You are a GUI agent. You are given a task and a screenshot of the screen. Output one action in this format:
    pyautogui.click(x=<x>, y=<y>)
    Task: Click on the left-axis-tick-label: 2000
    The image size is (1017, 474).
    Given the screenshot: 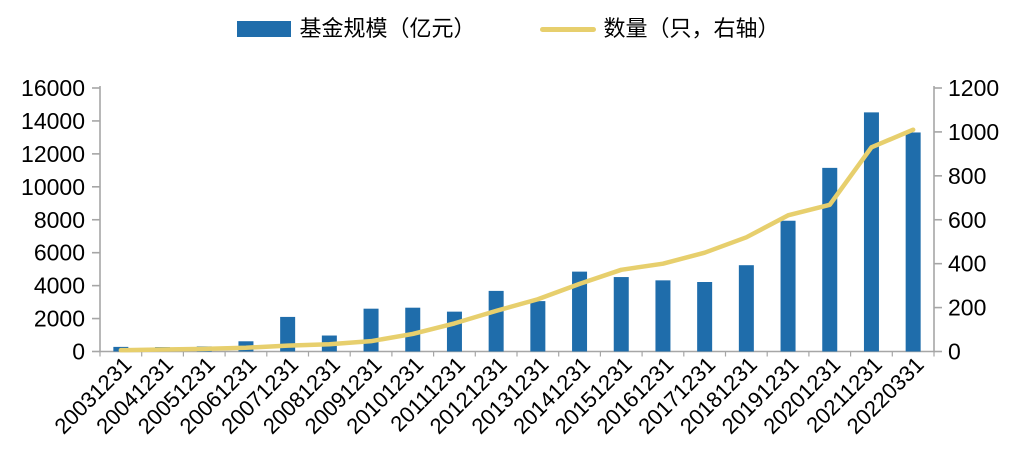 What is the action you would take?
    pyautogui.click(x=59, y=319)
    